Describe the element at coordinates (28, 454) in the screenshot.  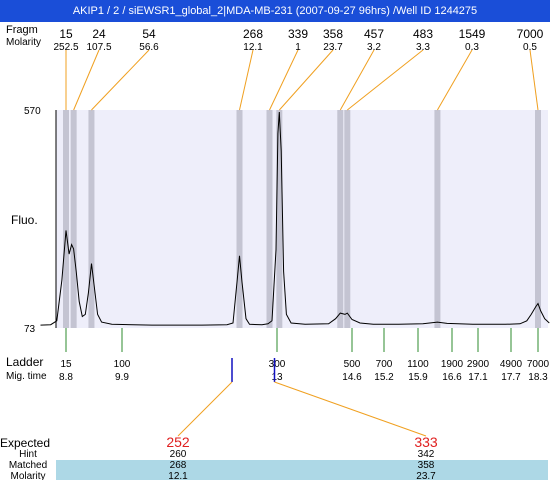
I see `hint-row-label: Hint` at that location.